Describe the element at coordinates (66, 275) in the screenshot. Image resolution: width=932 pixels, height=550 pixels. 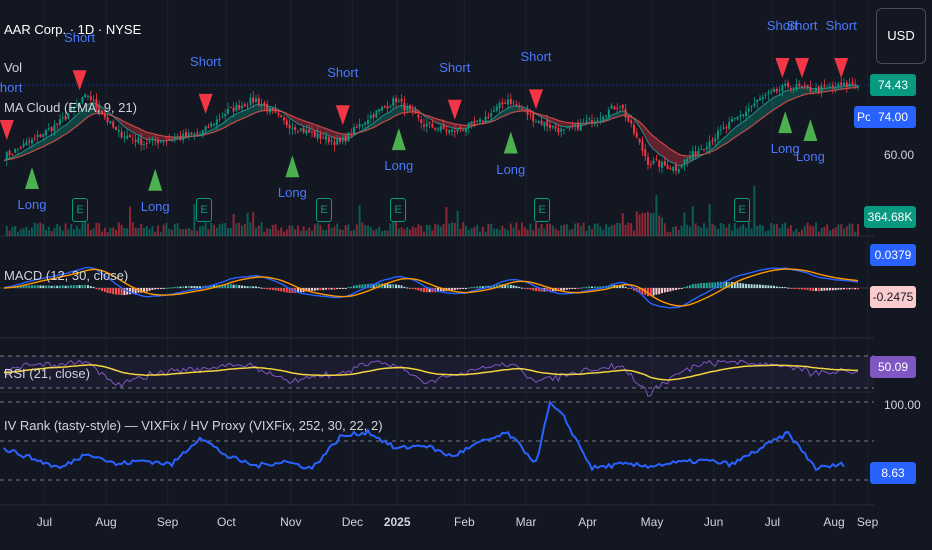
I see `macd-label: MACD (12, 30, close)` at that location.